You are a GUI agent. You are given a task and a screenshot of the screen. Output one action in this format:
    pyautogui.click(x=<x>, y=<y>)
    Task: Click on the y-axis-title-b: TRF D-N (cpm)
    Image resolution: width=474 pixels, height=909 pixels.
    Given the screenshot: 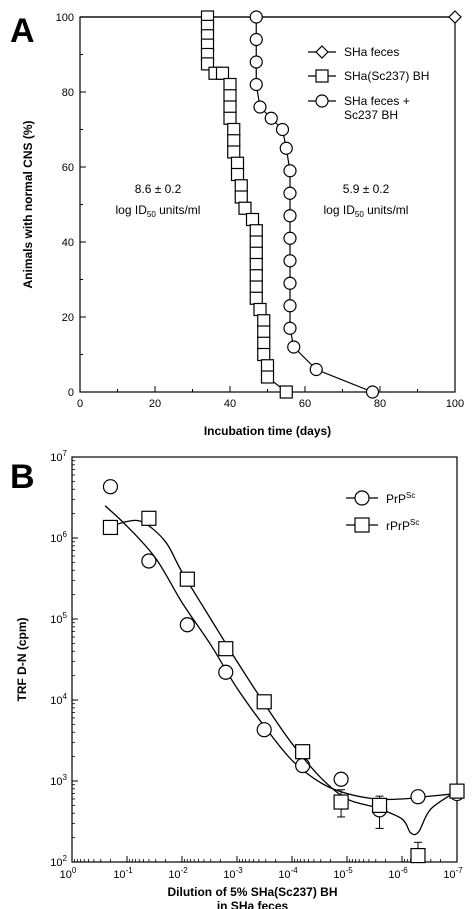 What is the action you would take?
    pyautogui.click(x=22, y=660)
    